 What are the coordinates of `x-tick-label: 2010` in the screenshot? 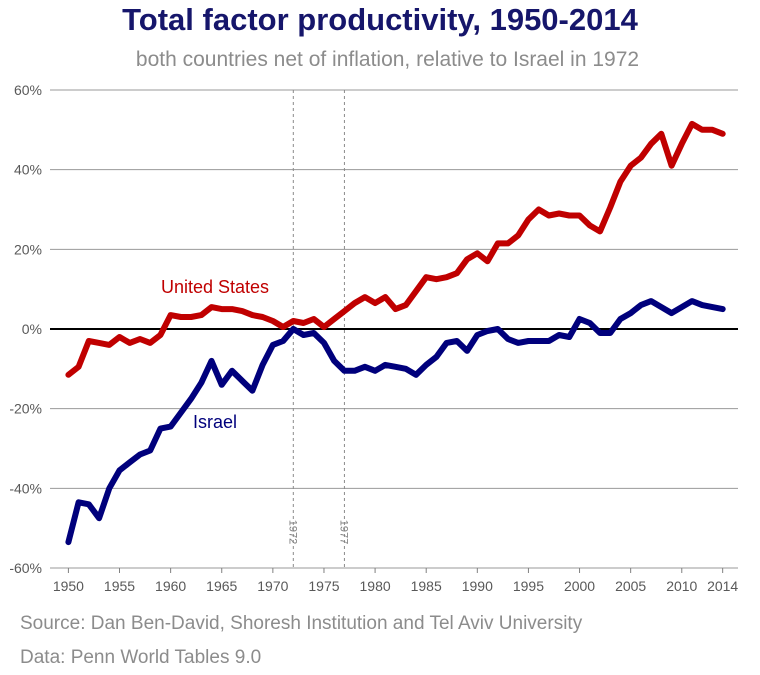 It's located at (681, 586).